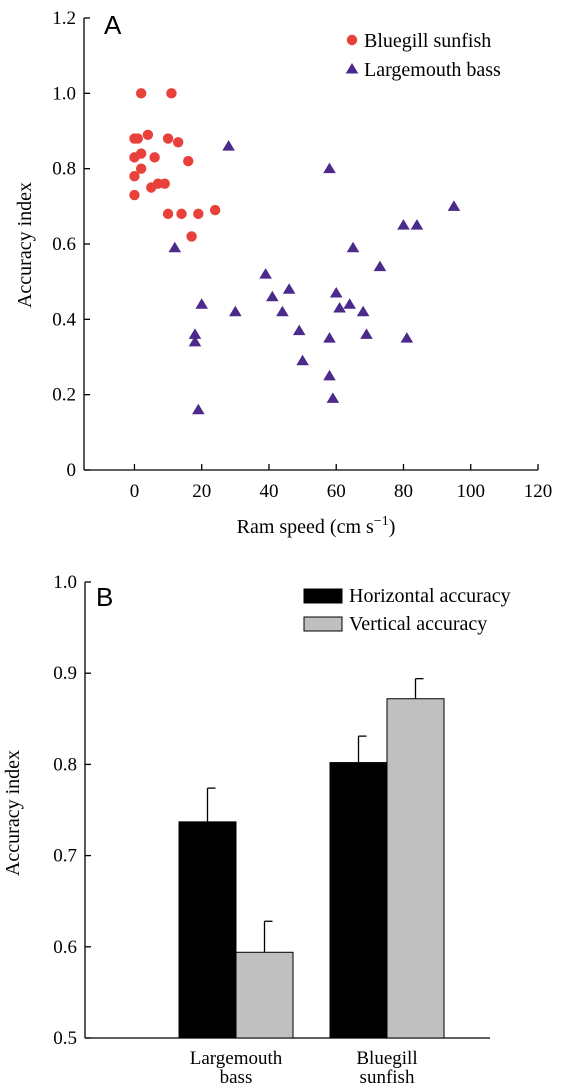 The image size is (562, 1091). I want to click on legend-horizontal-label: Horizontal accuracy, so click(430, 596).